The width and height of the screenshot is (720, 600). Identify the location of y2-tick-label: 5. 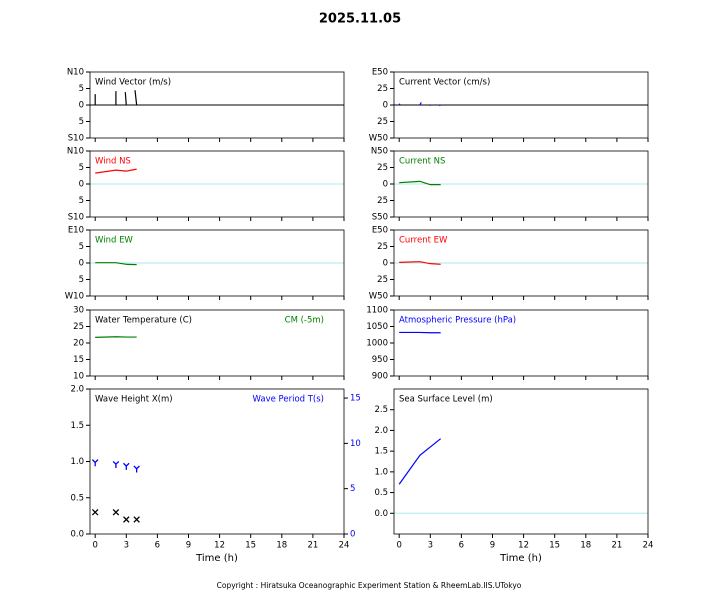
(352, 489).